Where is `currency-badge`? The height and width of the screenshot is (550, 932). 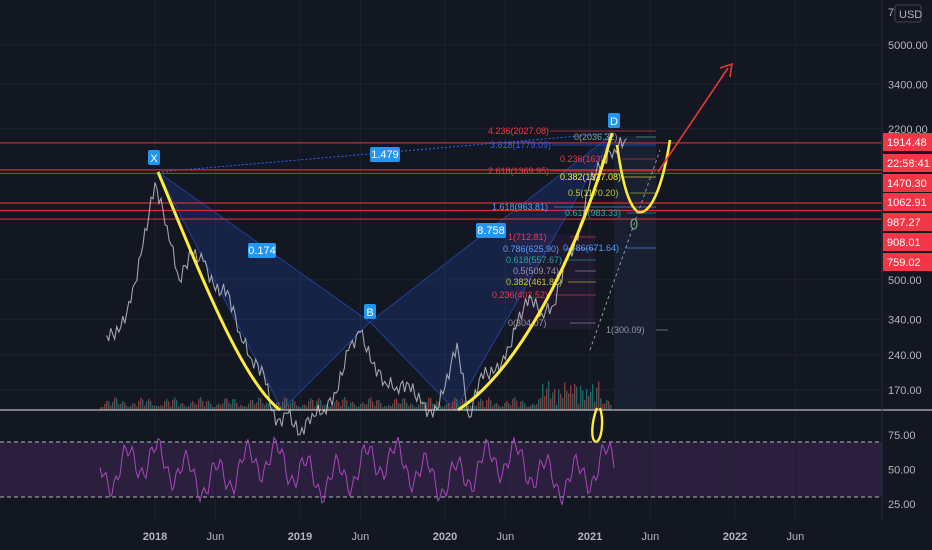 currency-badge is located at coordinates (908, 13).